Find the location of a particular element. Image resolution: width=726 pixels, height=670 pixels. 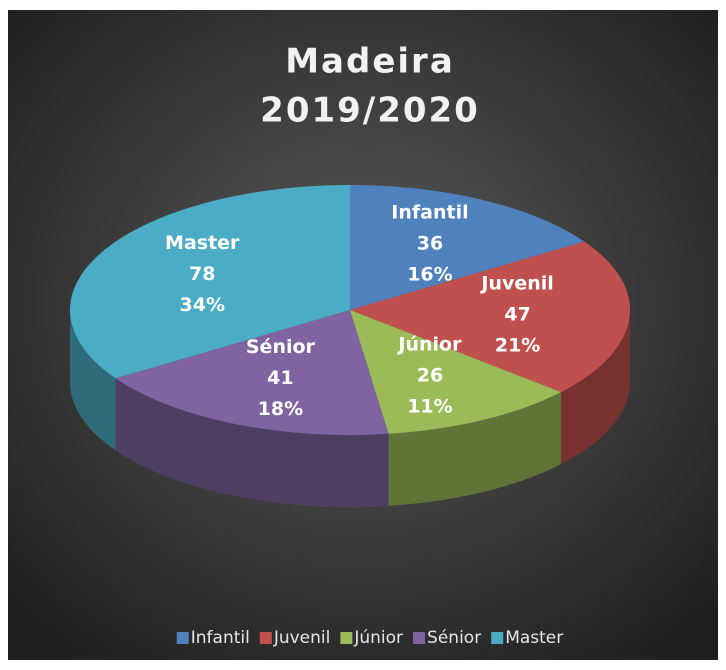

legend-label: Master is located at coordinates (534, 638).